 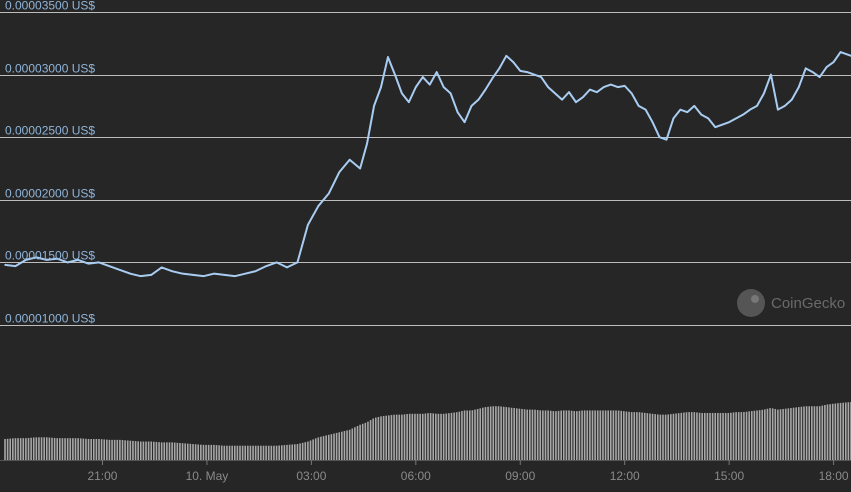 What do you see at coordinates (50, 131) in the screenshot?
I see `y-tick-label: 0.00002500 US$` at bounding box center [50, 131].